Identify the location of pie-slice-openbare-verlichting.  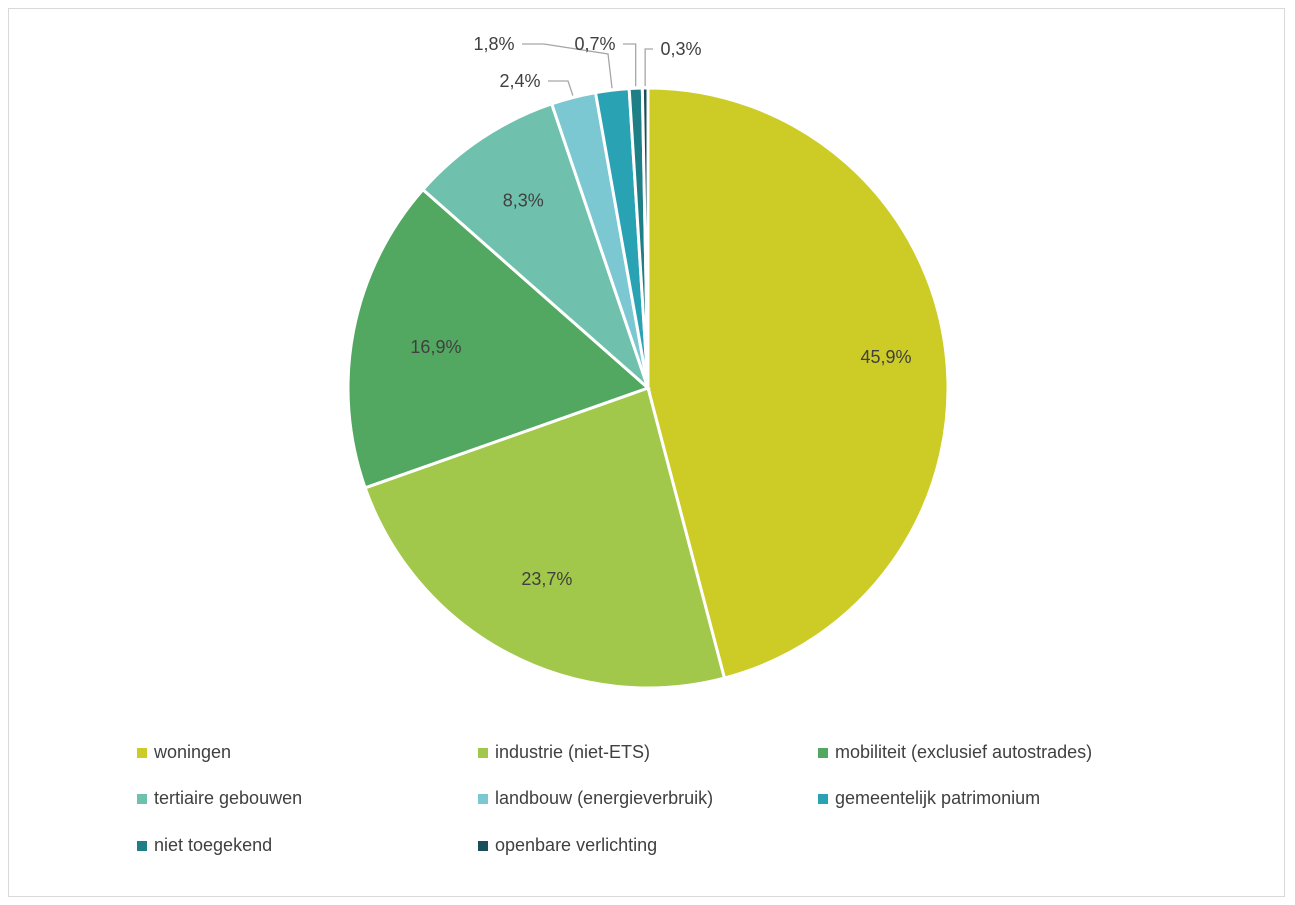
(645, 237).